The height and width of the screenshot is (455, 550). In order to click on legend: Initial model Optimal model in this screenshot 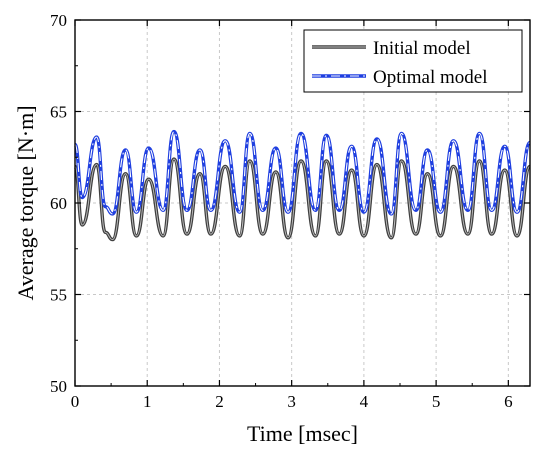, I will do `click(413, 61)`.